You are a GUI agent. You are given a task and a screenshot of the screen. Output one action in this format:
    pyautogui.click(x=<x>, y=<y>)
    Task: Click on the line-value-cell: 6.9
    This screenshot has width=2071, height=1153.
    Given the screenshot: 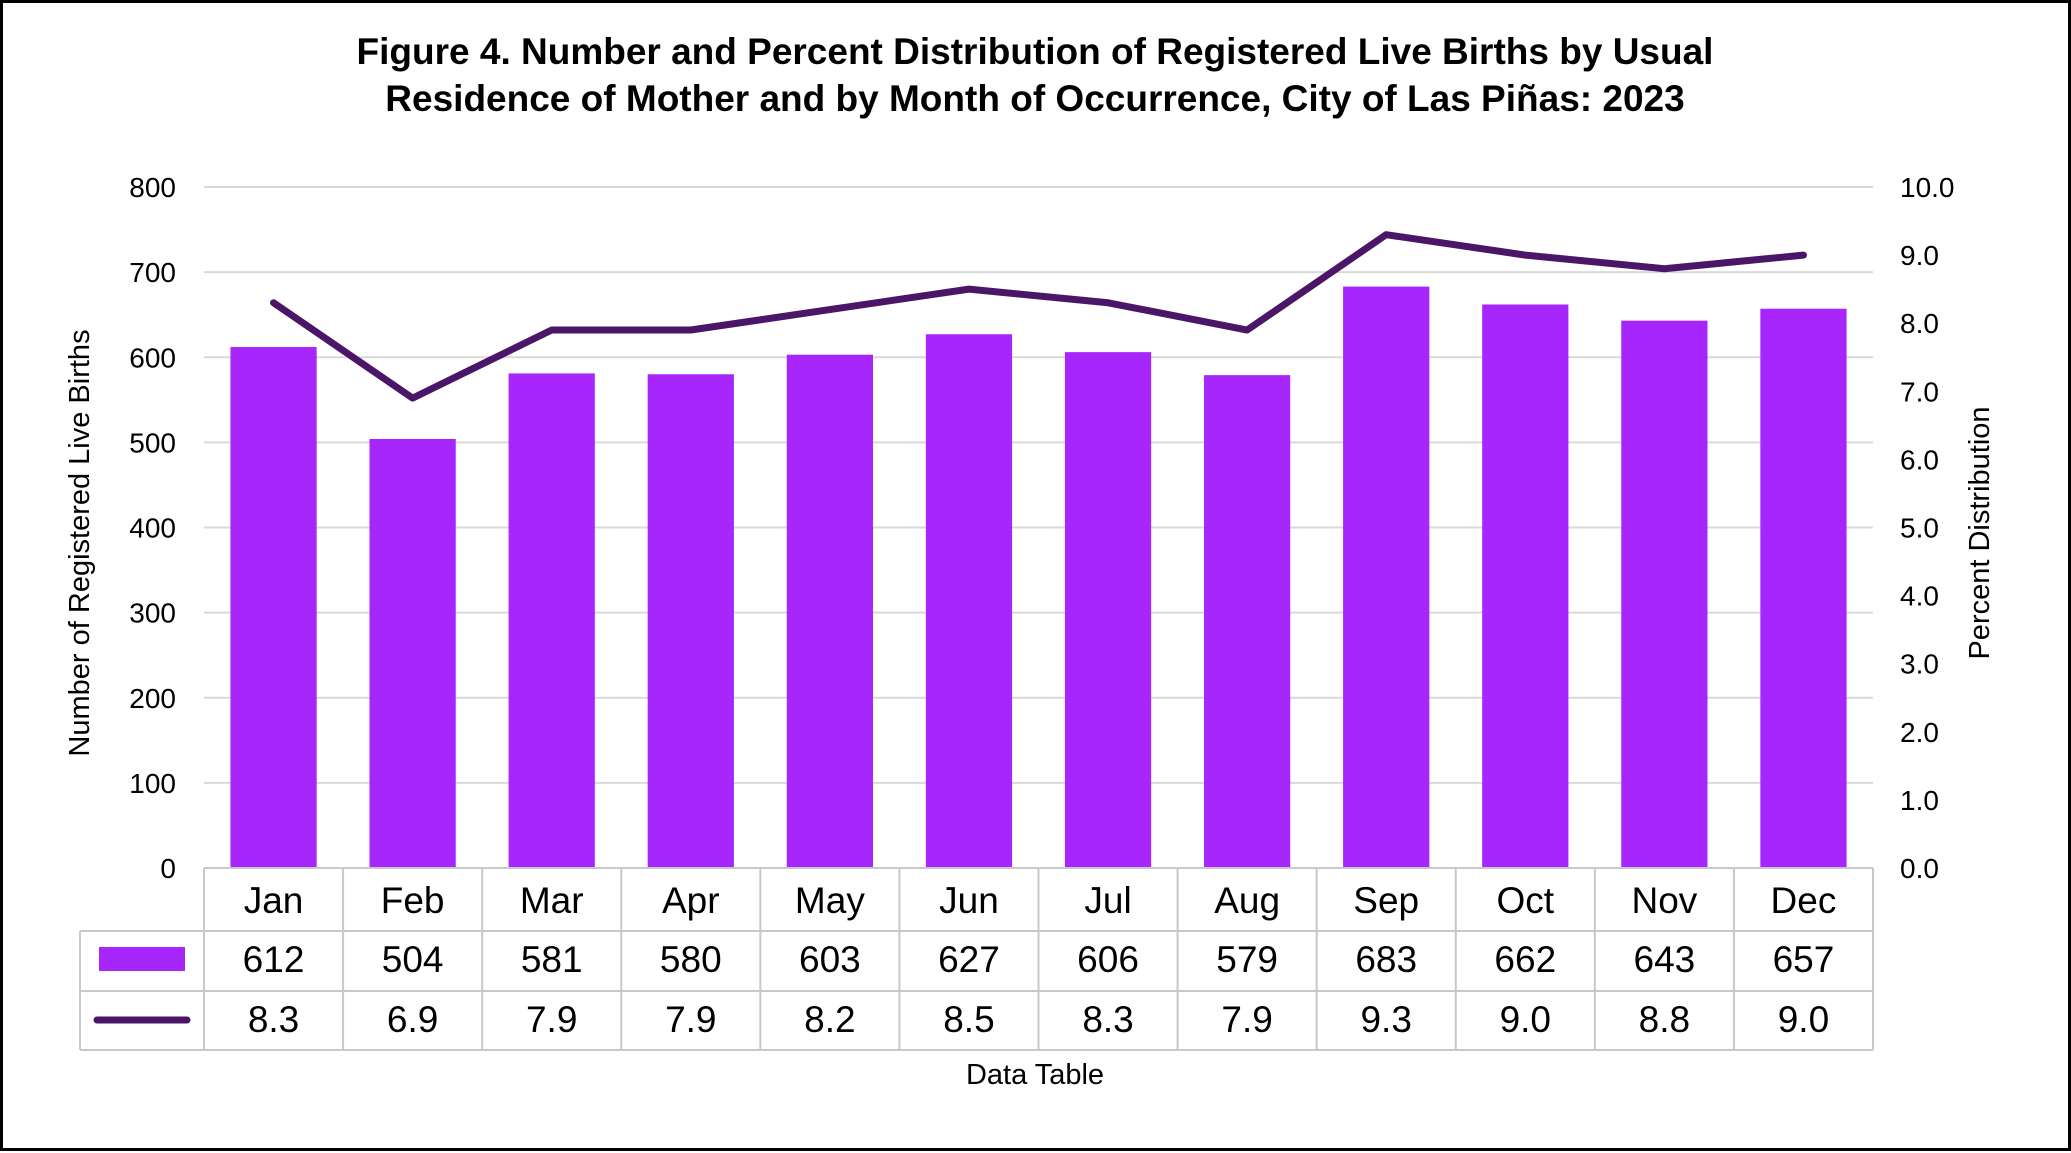 What is the action you would take?
    pyautogui.click(x=412, y=1019)
    